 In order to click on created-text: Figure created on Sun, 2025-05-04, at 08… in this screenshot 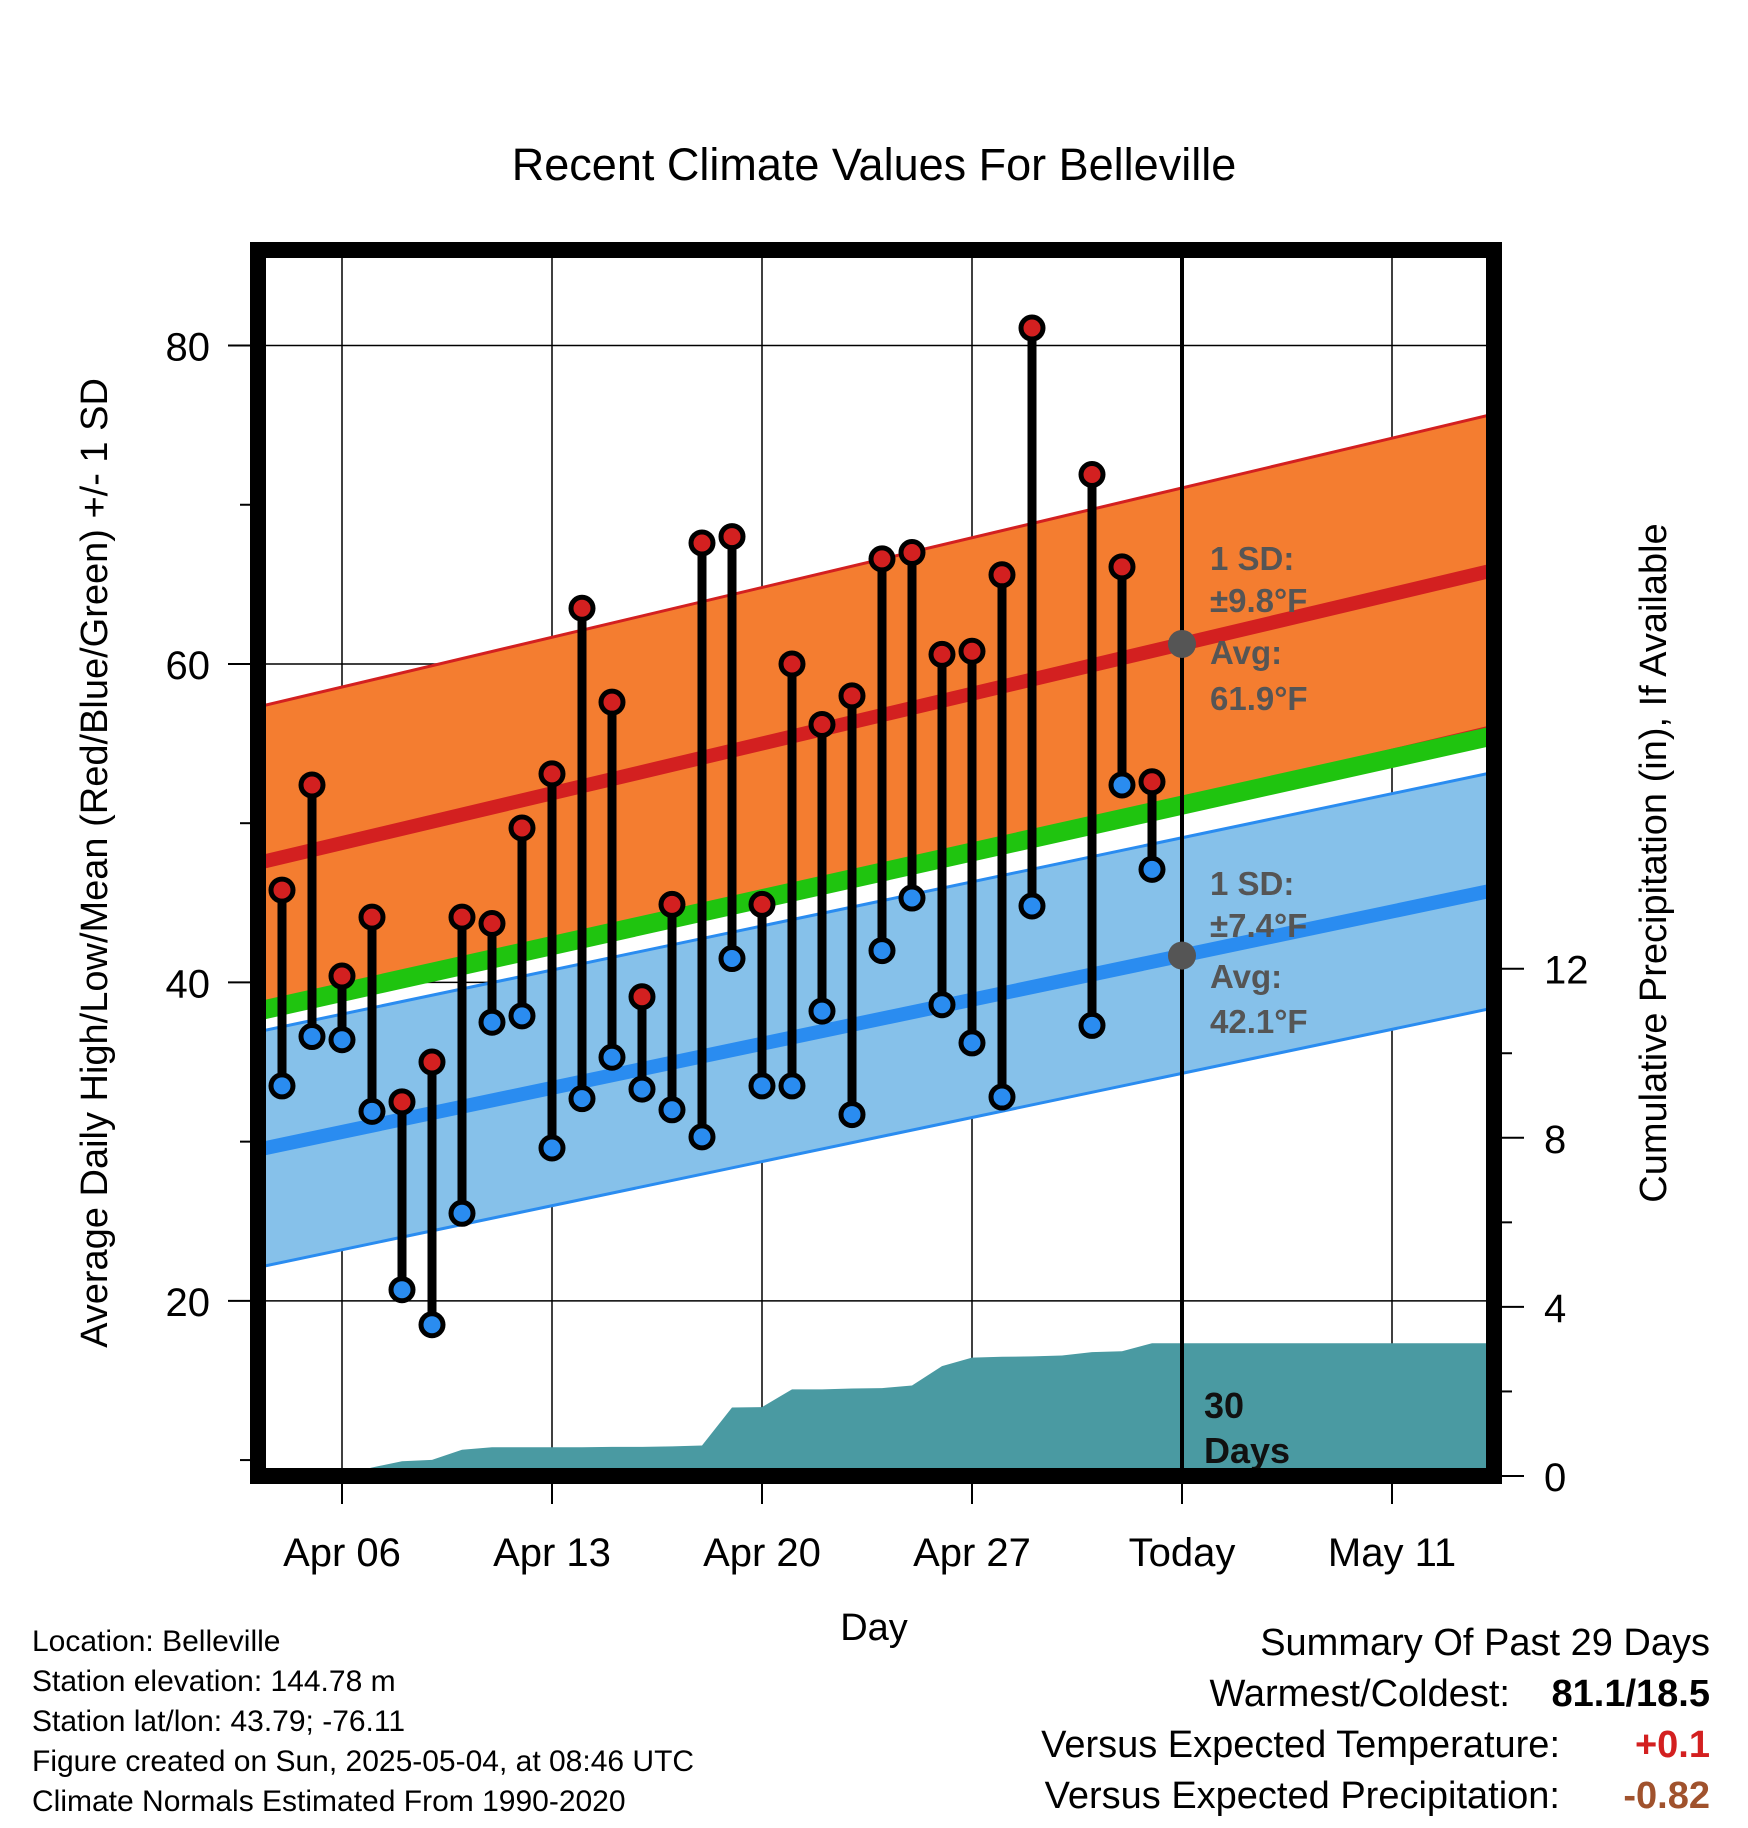, I will do `click(363, 1761)`.